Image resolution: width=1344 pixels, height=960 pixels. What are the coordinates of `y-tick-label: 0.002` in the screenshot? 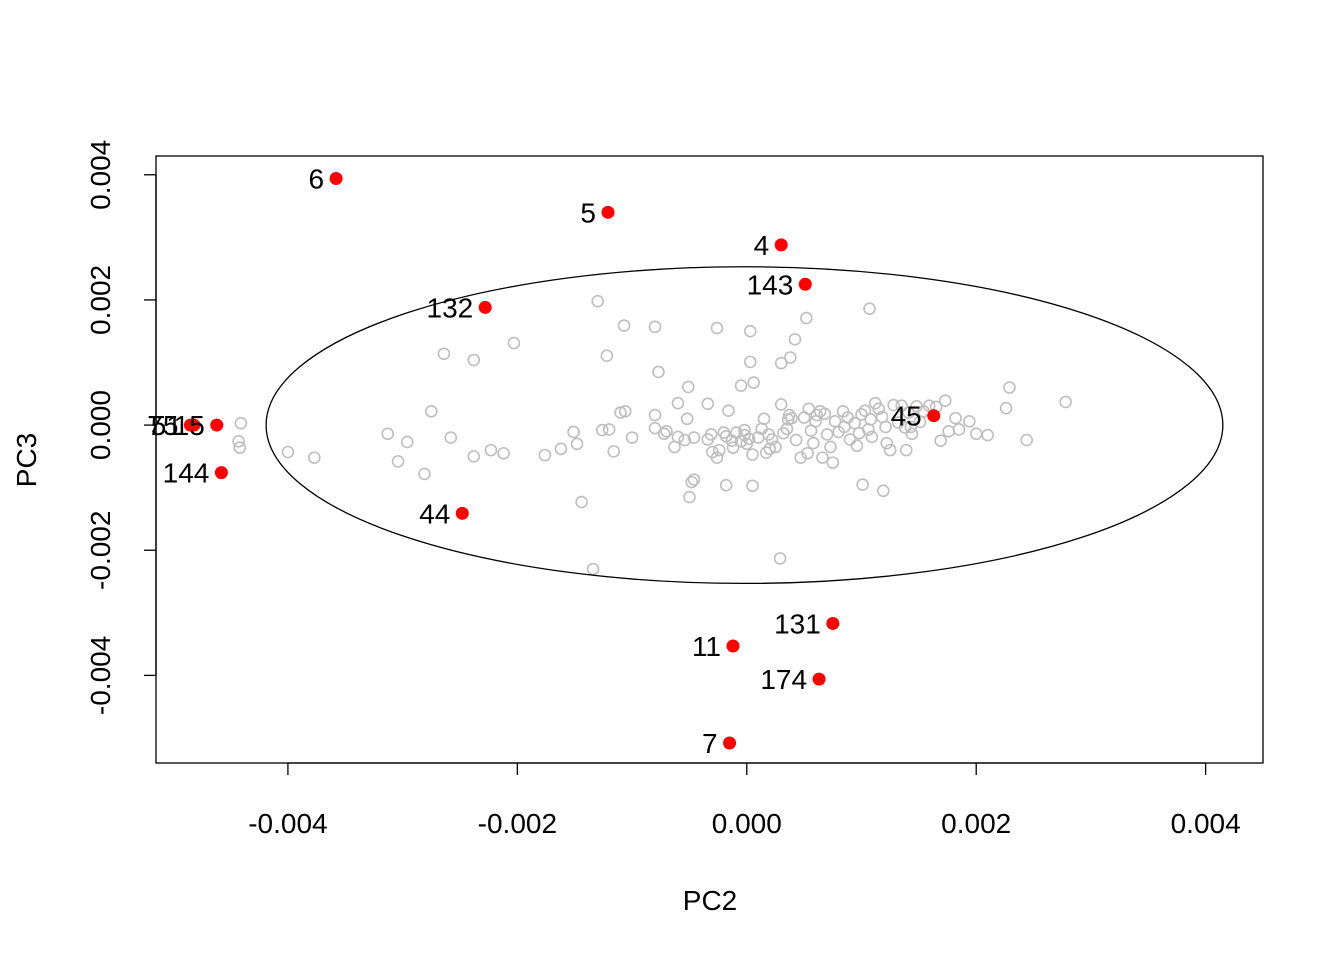 It's located at (100, 300).